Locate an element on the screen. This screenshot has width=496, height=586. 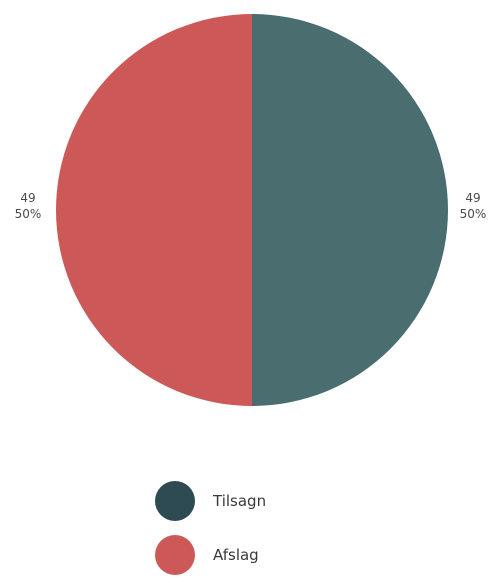
legend-item-tilsagn: Tilsagn is located at coordinates (210, 501).